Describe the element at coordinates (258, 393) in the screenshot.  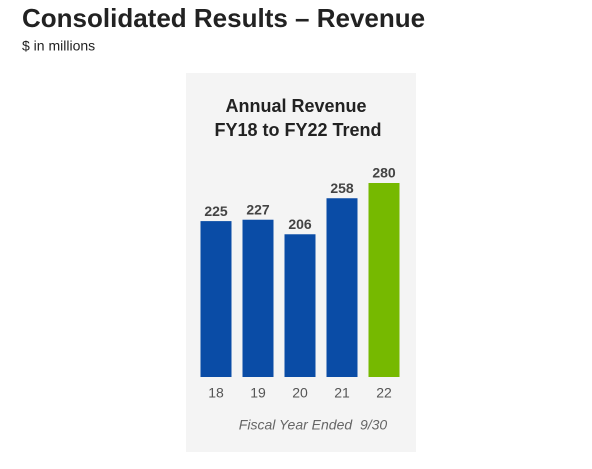
I see `x-tick-label: 19` at that location.